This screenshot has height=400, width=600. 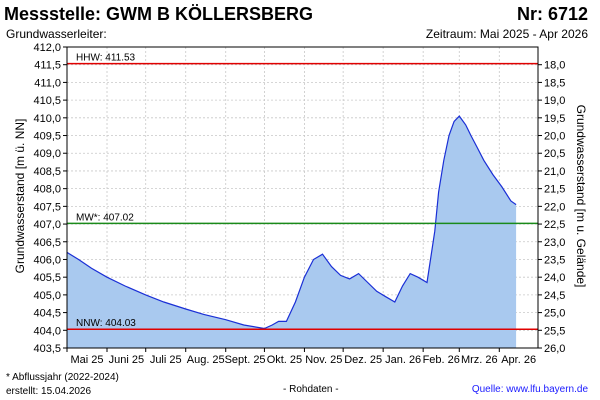 I want to click on page-title: Messstelle: GWM B KÖLLERSBERG, so click(x=159, y=14).